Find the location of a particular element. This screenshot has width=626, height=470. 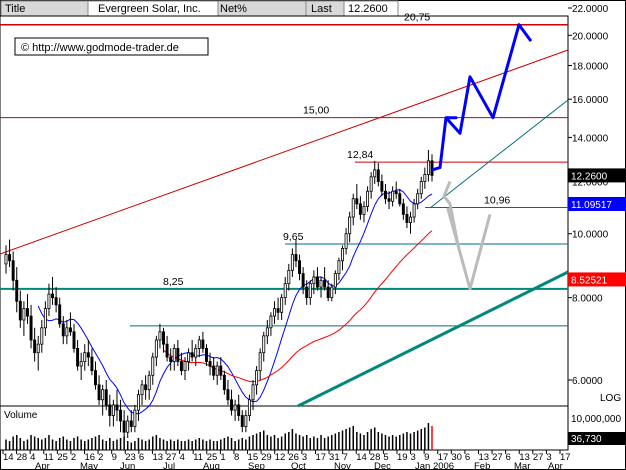

date-tick-label: 31 is located at coordinates (334, 457).